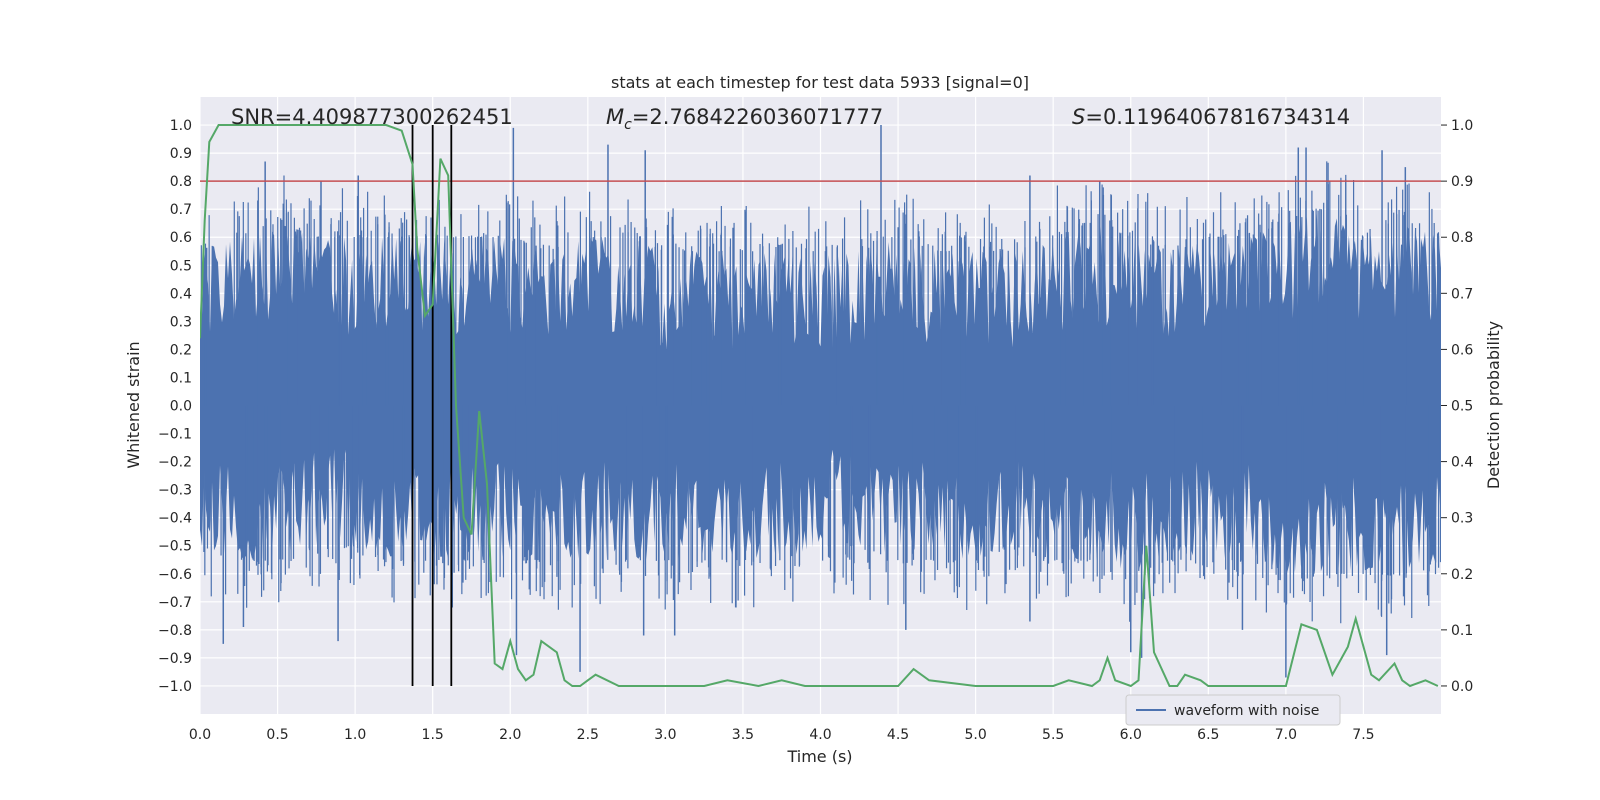 This screenshot has width=1600, height=800. I want to click on y-left-tick-label: 0.0, so click(181, 407).